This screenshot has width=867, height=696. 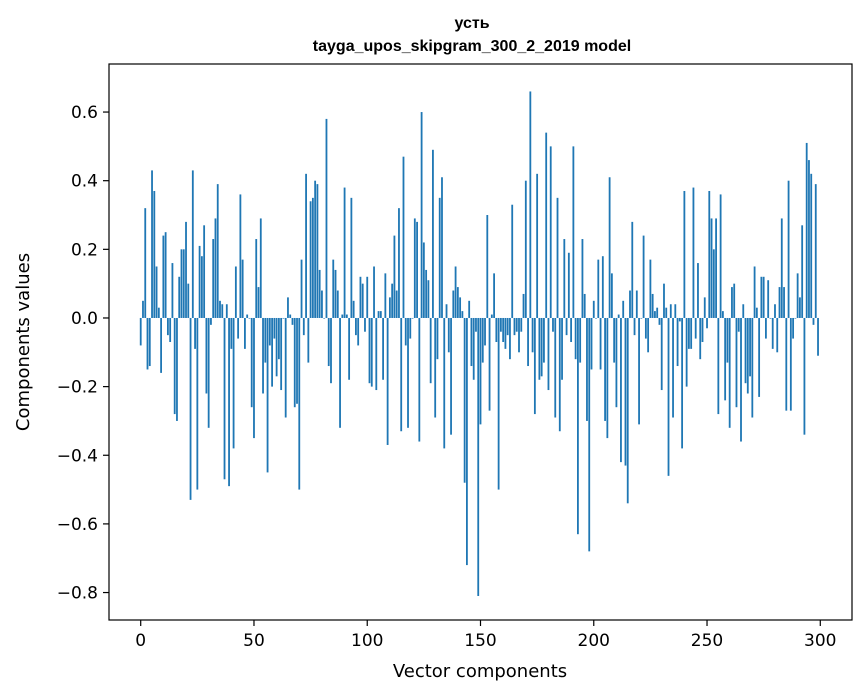 I want to click on y-tick-label: −0.4, so click(x=77, y=456).